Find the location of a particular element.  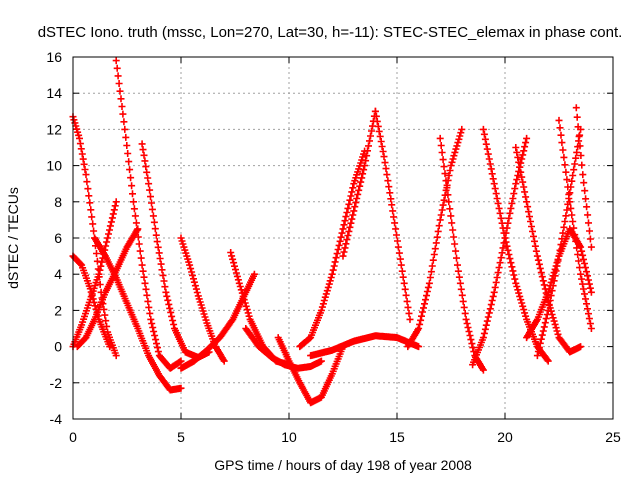

y-tick-label: 0 is located at coordinates (58, 347).